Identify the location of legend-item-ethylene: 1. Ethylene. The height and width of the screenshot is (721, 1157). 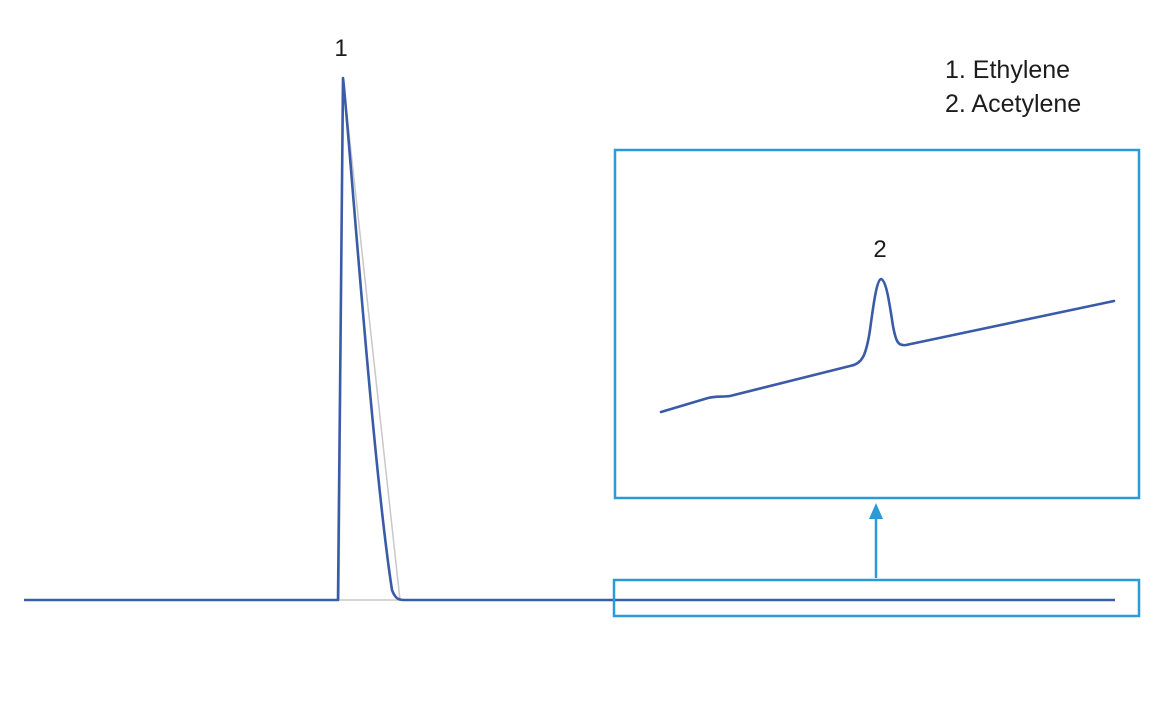
(1007, 70).